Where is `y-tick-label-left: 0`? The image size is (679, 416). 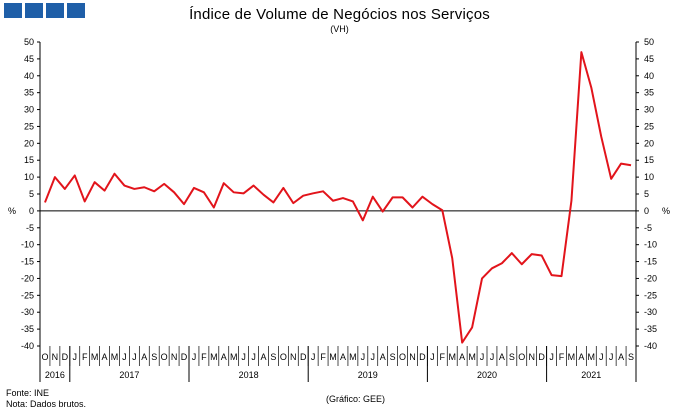
y-tick-label-left: 0 is located at coordinates (31, 211).